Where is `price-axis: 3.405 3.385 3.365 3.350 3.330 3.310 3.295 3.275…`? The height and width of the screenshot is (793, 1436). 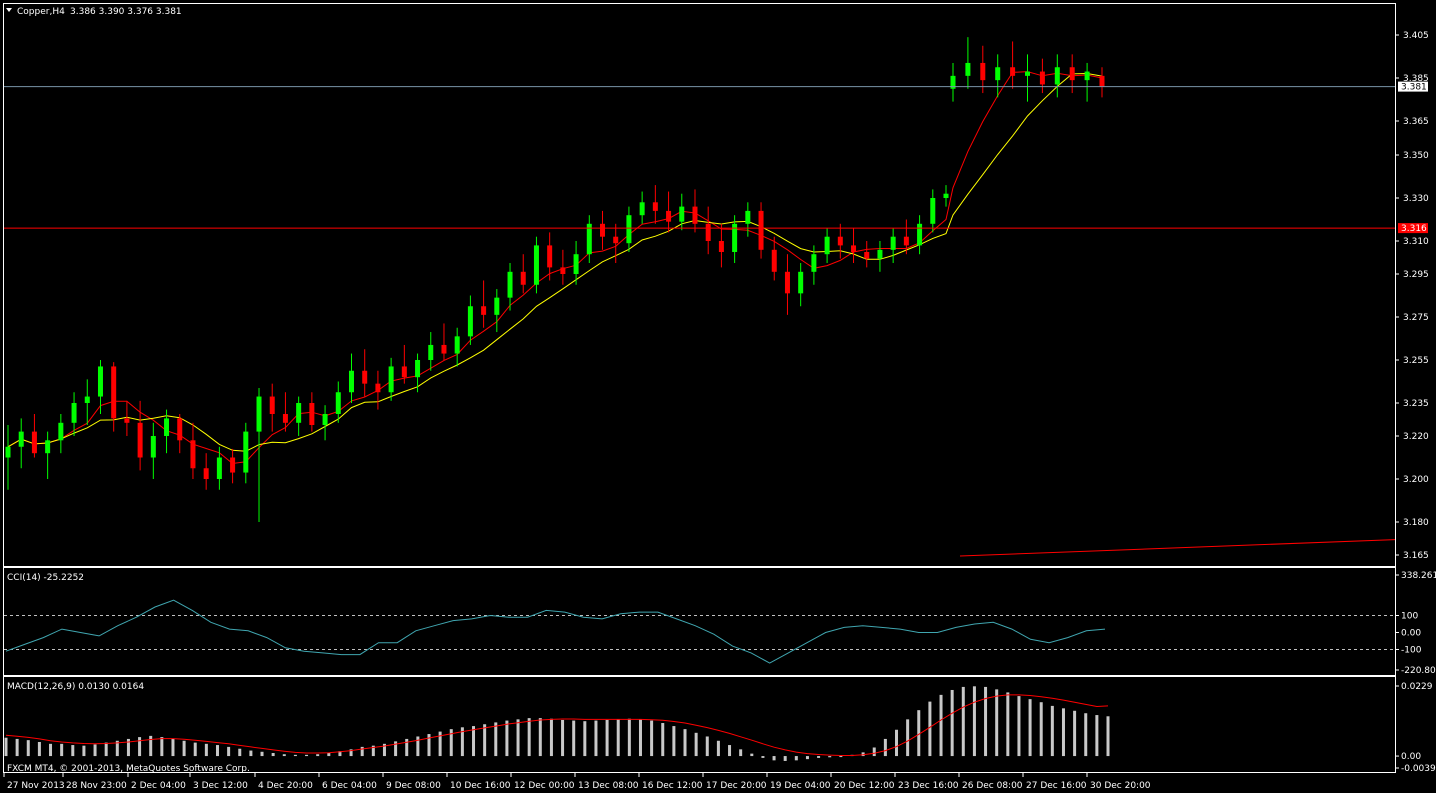
price-axis: 3.405 3.385 3.365 3.350 3.330 3.310 3.295 3.275… is located at coordinates (1412, 296).